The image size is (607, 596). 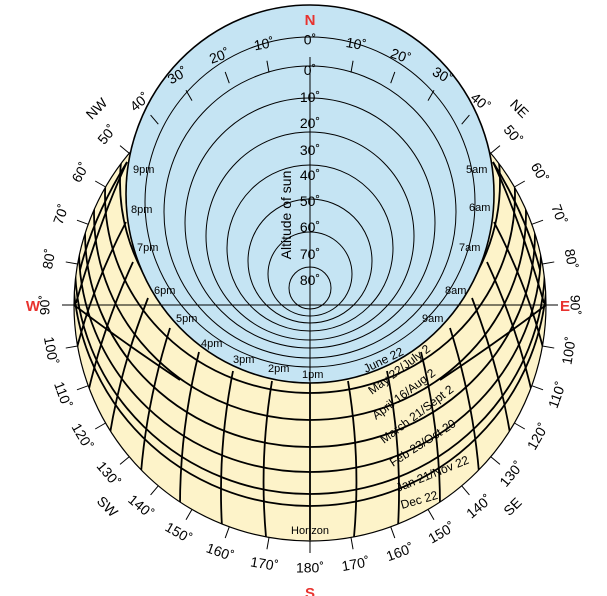 I want to click on hour-label-3pm: 3pm, so click(x=243, y=360).